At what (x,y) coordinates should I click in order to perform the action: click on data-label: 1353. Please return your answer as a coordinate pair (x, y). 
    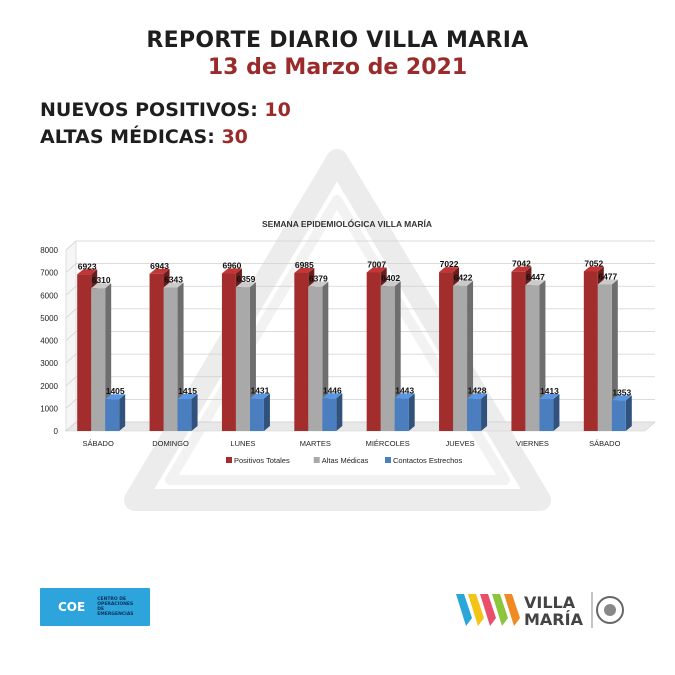
    Looking at the image, I should click on (621, 392).